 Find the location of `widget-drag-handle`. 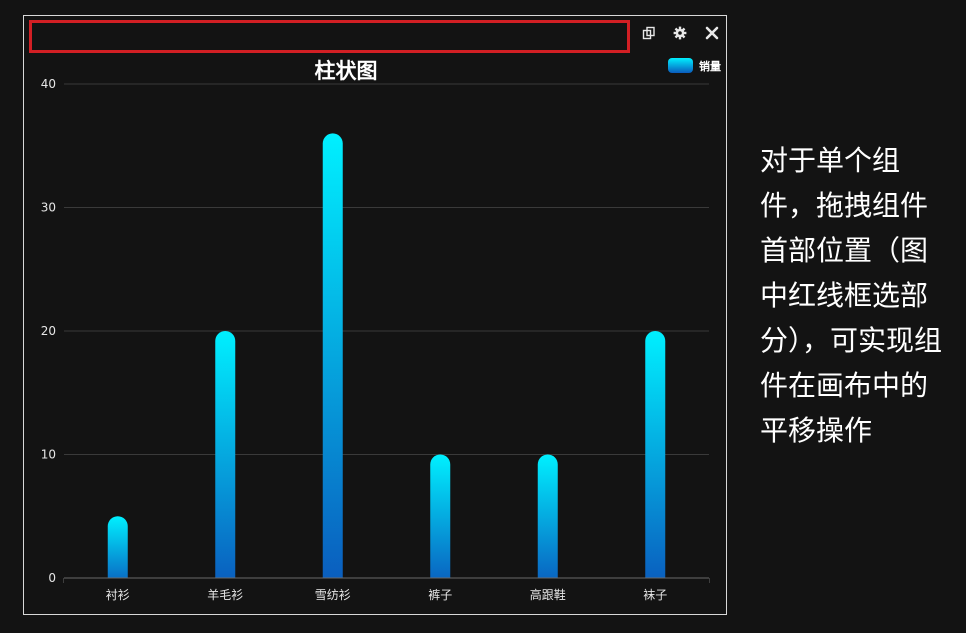

widget-drag-handle is located at coordinates (329, 36).